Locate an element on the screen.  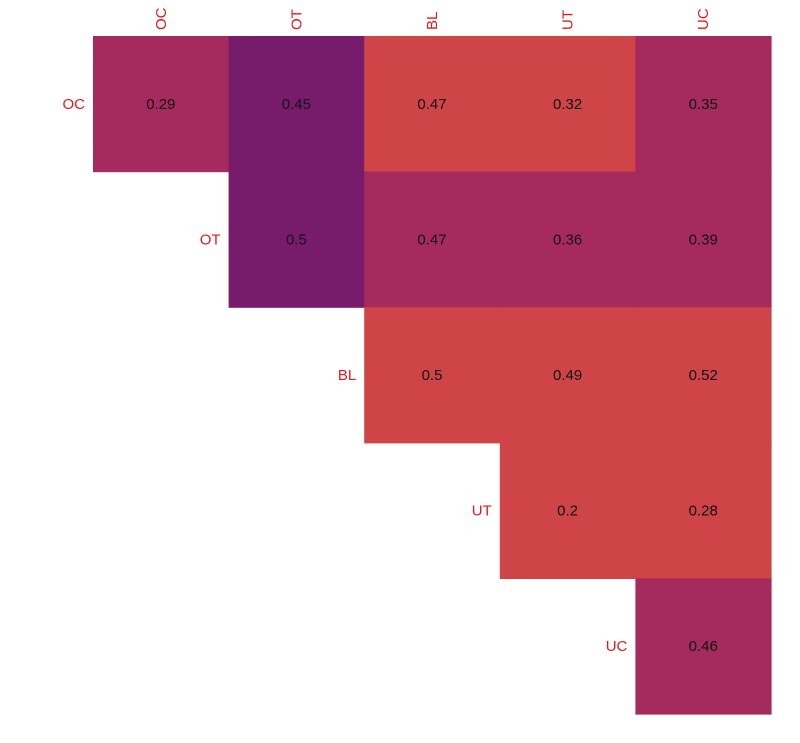
cell-value-ut-uc: 0.28 is located at coordinates (703, 511).